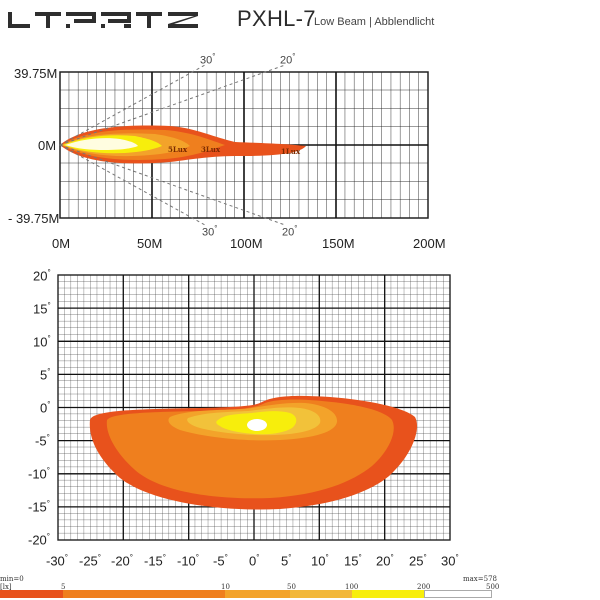 This screenshot has height=600, width=600. What do you see at coordinates (254, 561) in the screenshot?
I see `x-label-0: 0°` at bounding box center [254, 561].